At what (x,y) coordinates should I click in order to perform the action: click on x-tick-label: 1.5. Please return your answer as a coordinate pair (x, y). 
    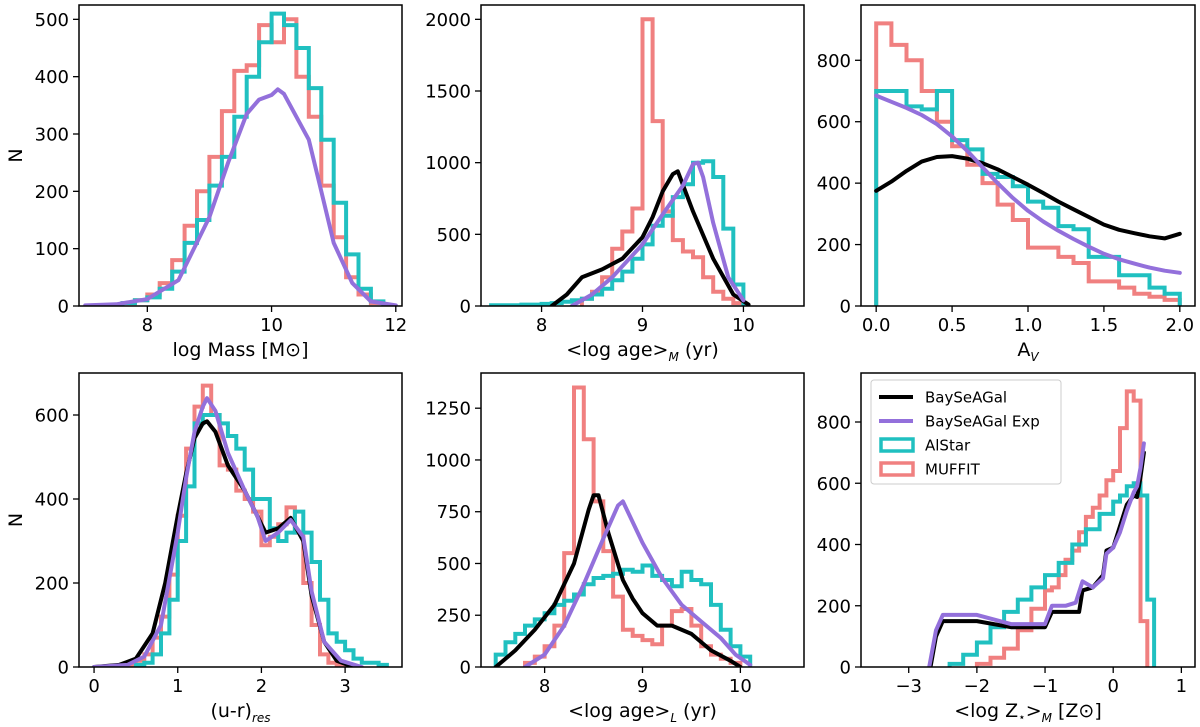
    Looking at the image, I should click on (1104, 325).